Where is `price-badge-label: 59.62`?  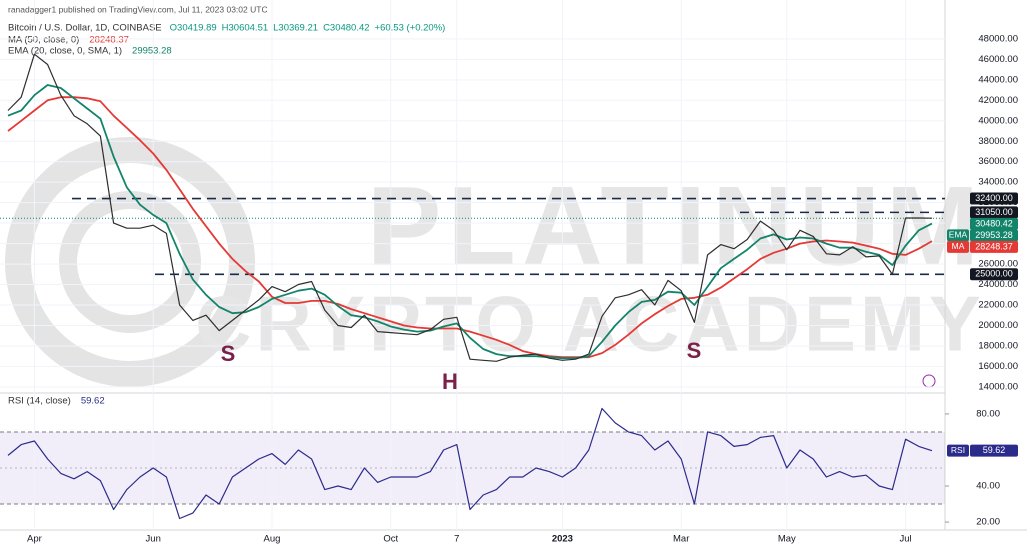 price-badge-label: 59.62 is located at coordinates (994, 450).